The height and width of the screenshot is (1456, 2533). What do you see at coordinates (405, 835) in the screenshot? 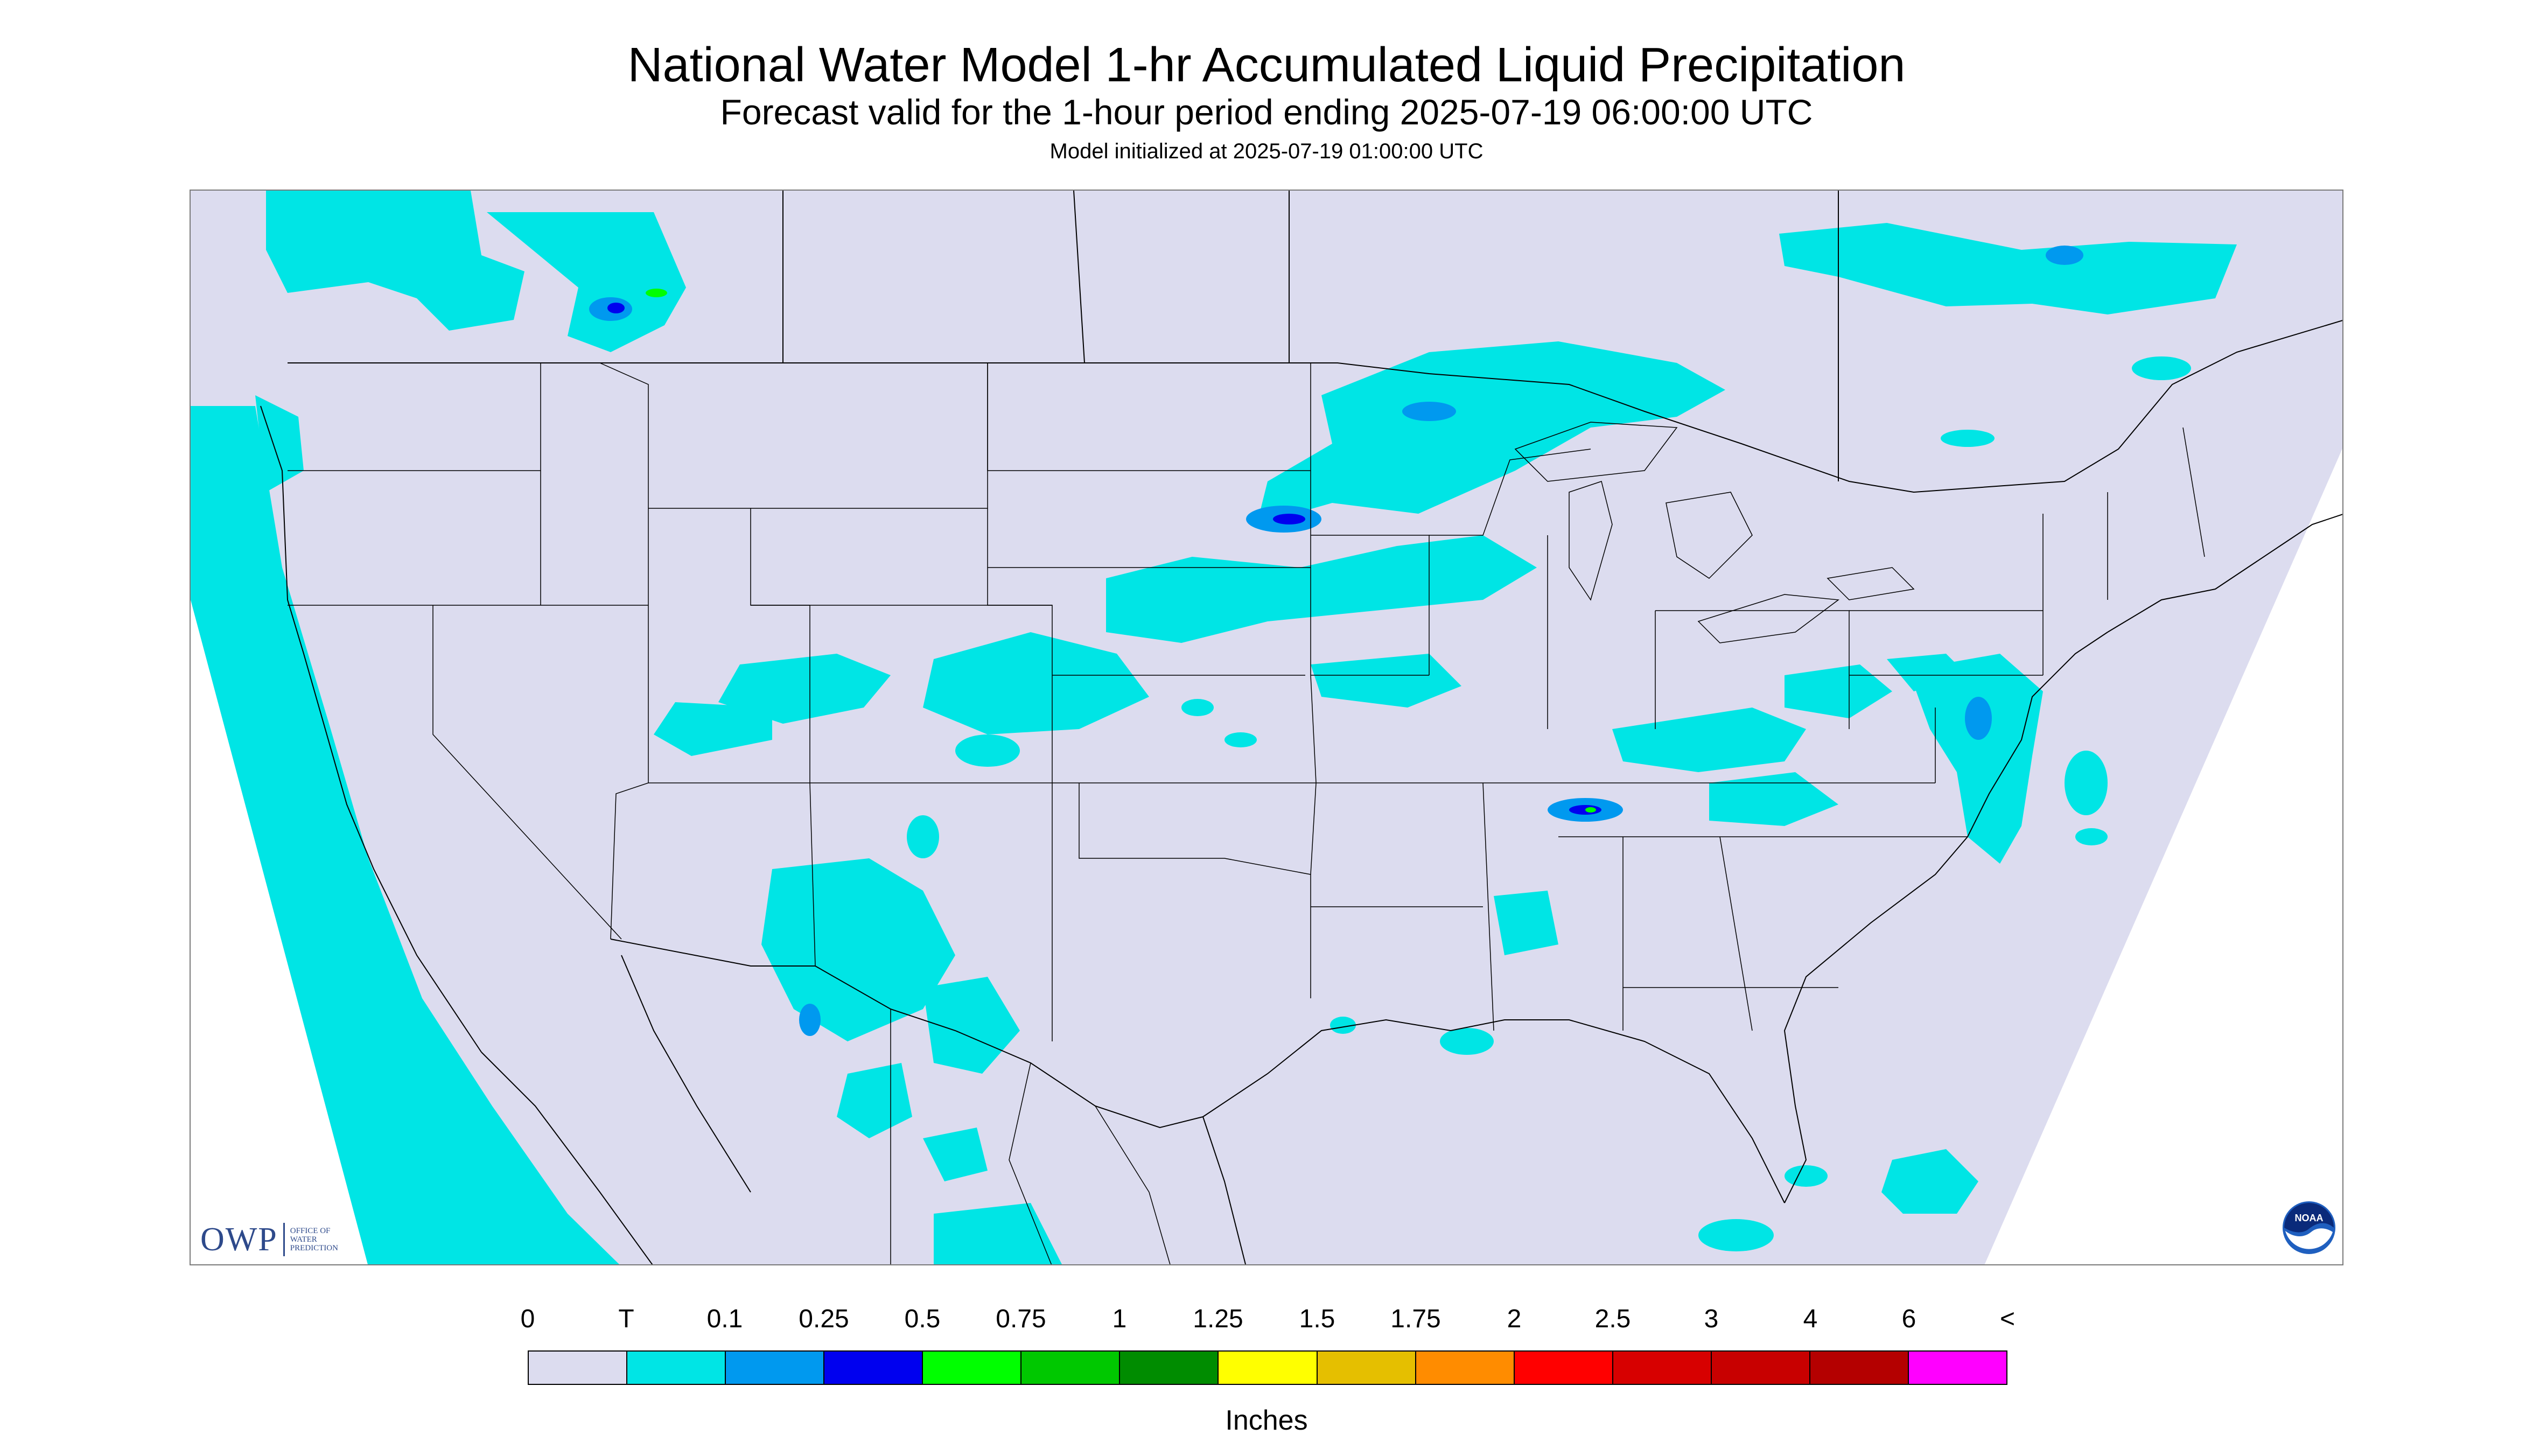
I see `precip-pacific-band` at bounding box center [405, 835].